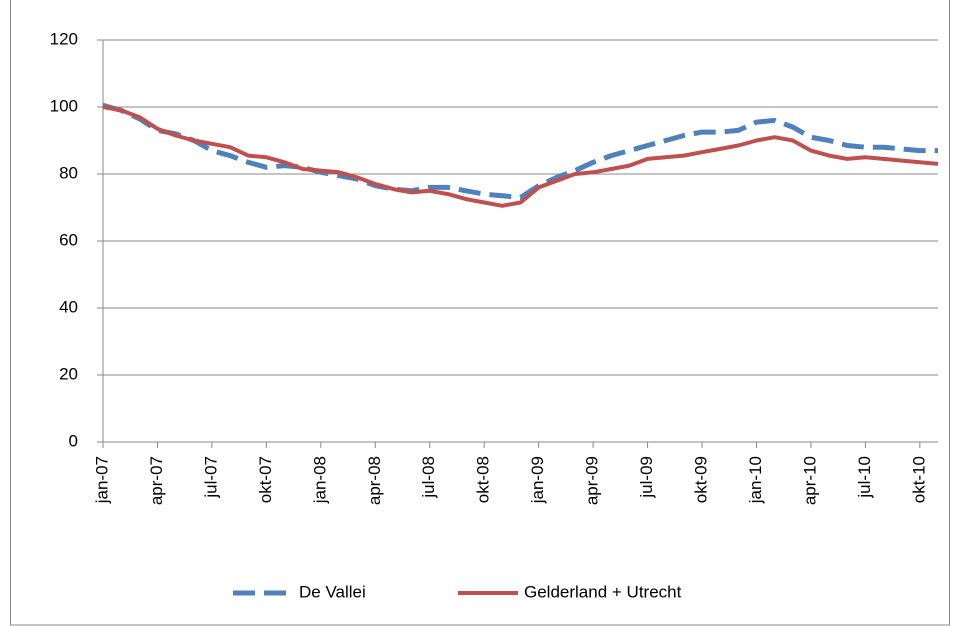 This screenshot has width=954, height=626. Describe the element at coordinates (210, 477) in the screenshot. I see `x-tick-label: jul-07` at that location.